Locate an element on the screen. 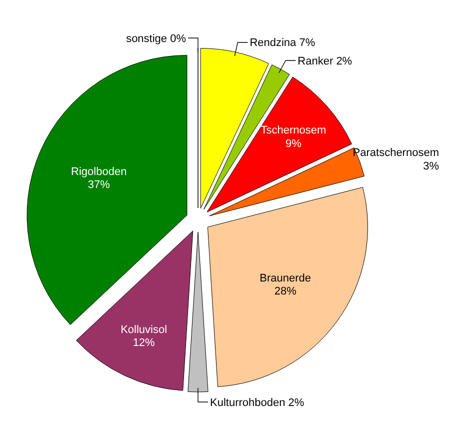 This screenshot has height=427, width=451. slice-label: Tschernosem is located at coordinates (293, 130).